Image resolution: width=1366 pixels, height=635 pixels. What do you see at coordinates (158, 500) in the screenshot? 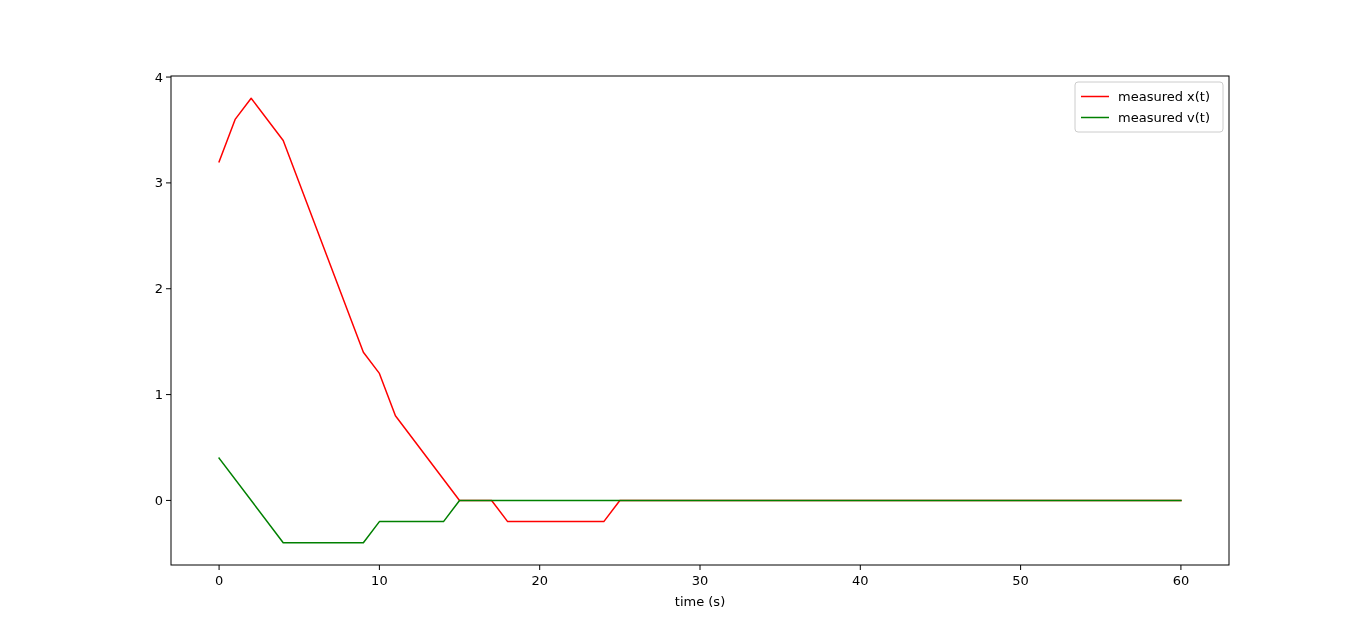
I see `y-tick-label: 0` at bounding box center [158, 500].